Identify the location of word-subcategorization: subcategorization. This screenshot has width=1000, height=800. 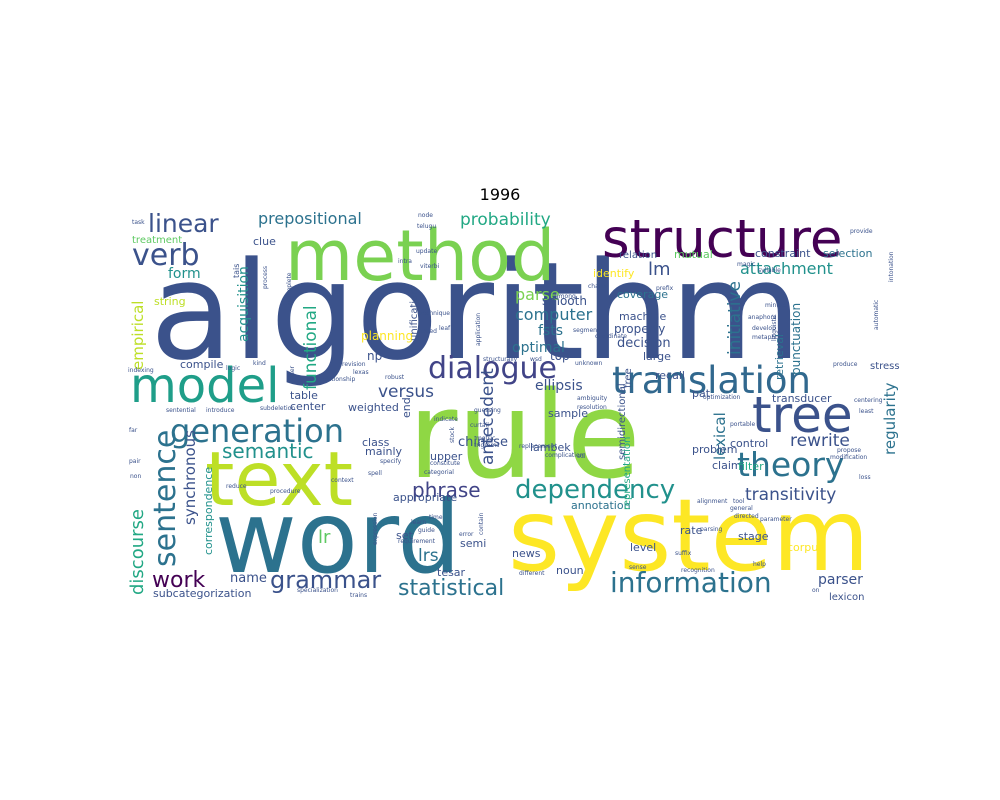
(202, 593).